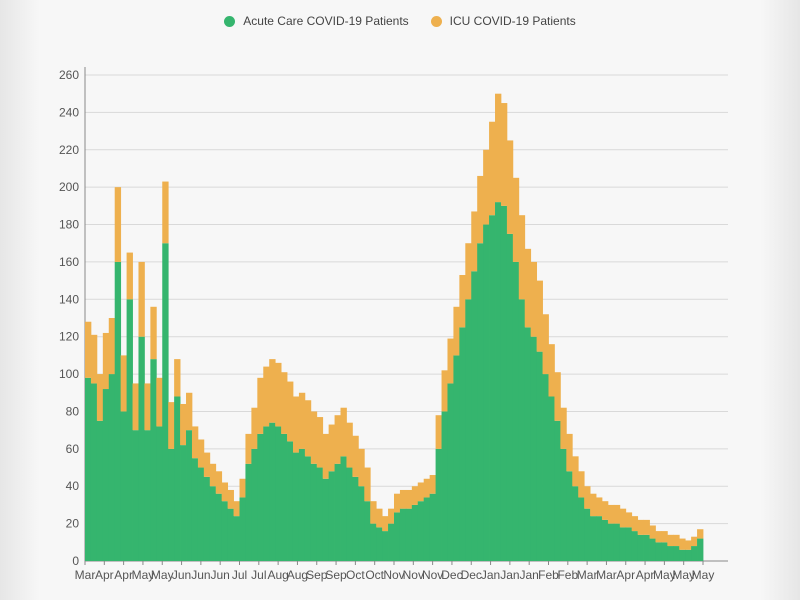 The width and height of the screenshot is (800, 600). I want to click on y-tick-label: 260, so click(69, 75).